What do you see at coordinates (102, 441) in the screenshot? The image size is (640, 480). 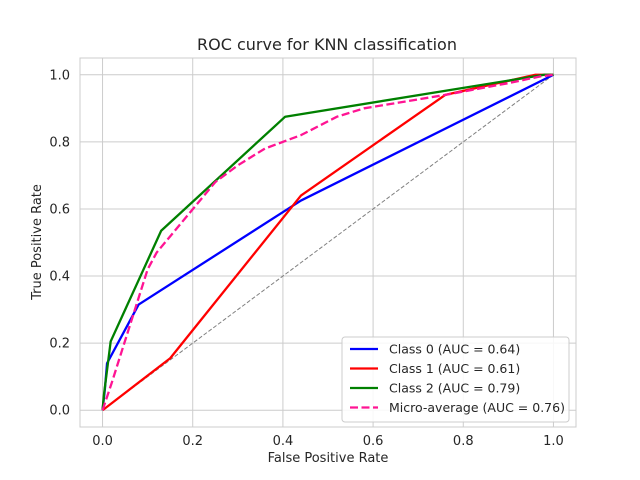 I see `x-tick-label: 0.0` at bounding box center [102, 441].